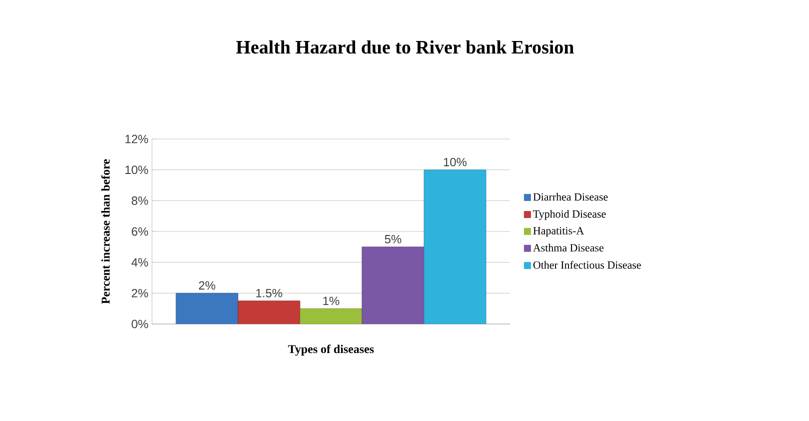 The width and height of the screenshot is (809, 421). I want to click on legend-label: Typhoid Disease, so click(569, 215).